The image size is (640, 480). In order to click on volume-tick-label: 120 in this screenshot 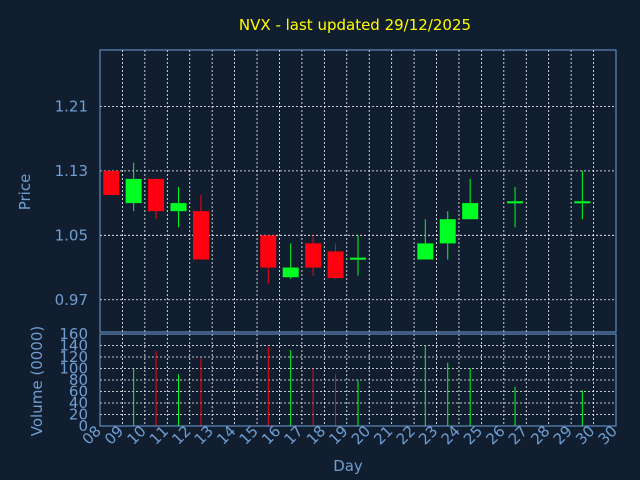, I will do `click(73, 357)`.